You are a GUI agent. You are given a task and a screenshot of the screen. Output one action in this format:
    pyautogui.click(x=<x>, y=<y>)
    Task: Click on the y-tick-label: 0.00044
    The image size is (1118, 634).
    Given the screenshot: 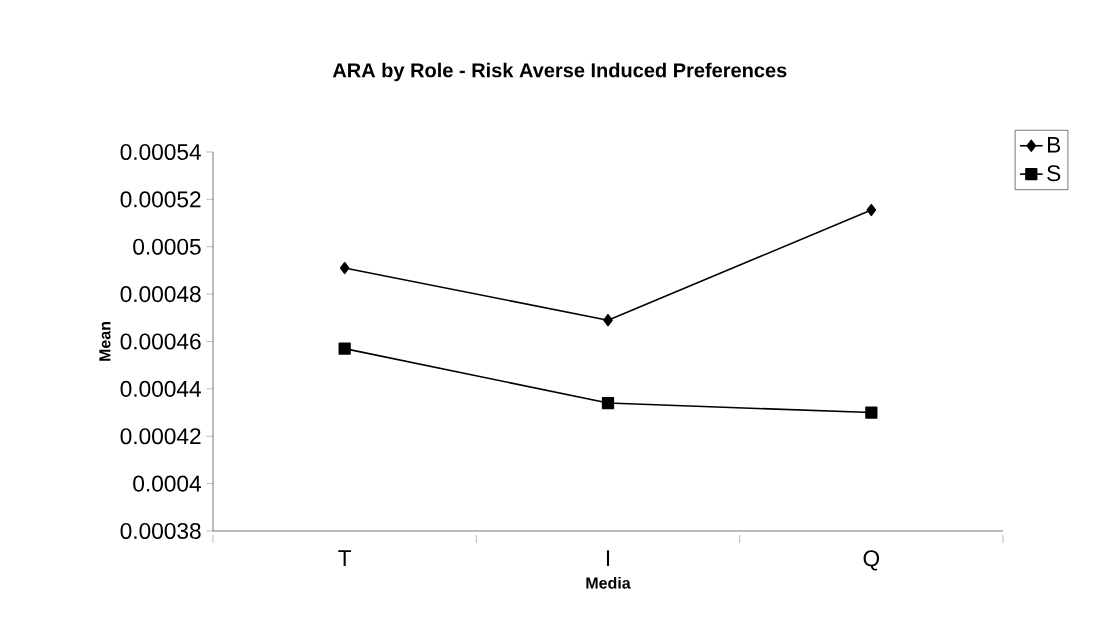 What is the action you would take?
    pyautogui.click(x=160, y=388)
    